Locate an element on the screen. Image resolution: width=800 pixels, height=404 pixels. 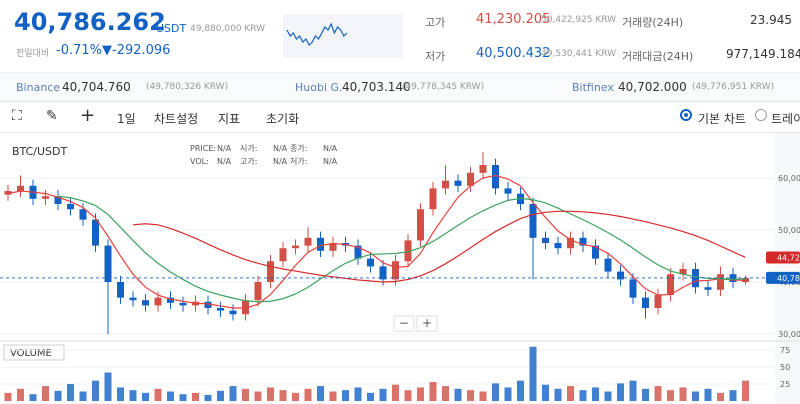
radio-dot is located at coordinates (686, 115).